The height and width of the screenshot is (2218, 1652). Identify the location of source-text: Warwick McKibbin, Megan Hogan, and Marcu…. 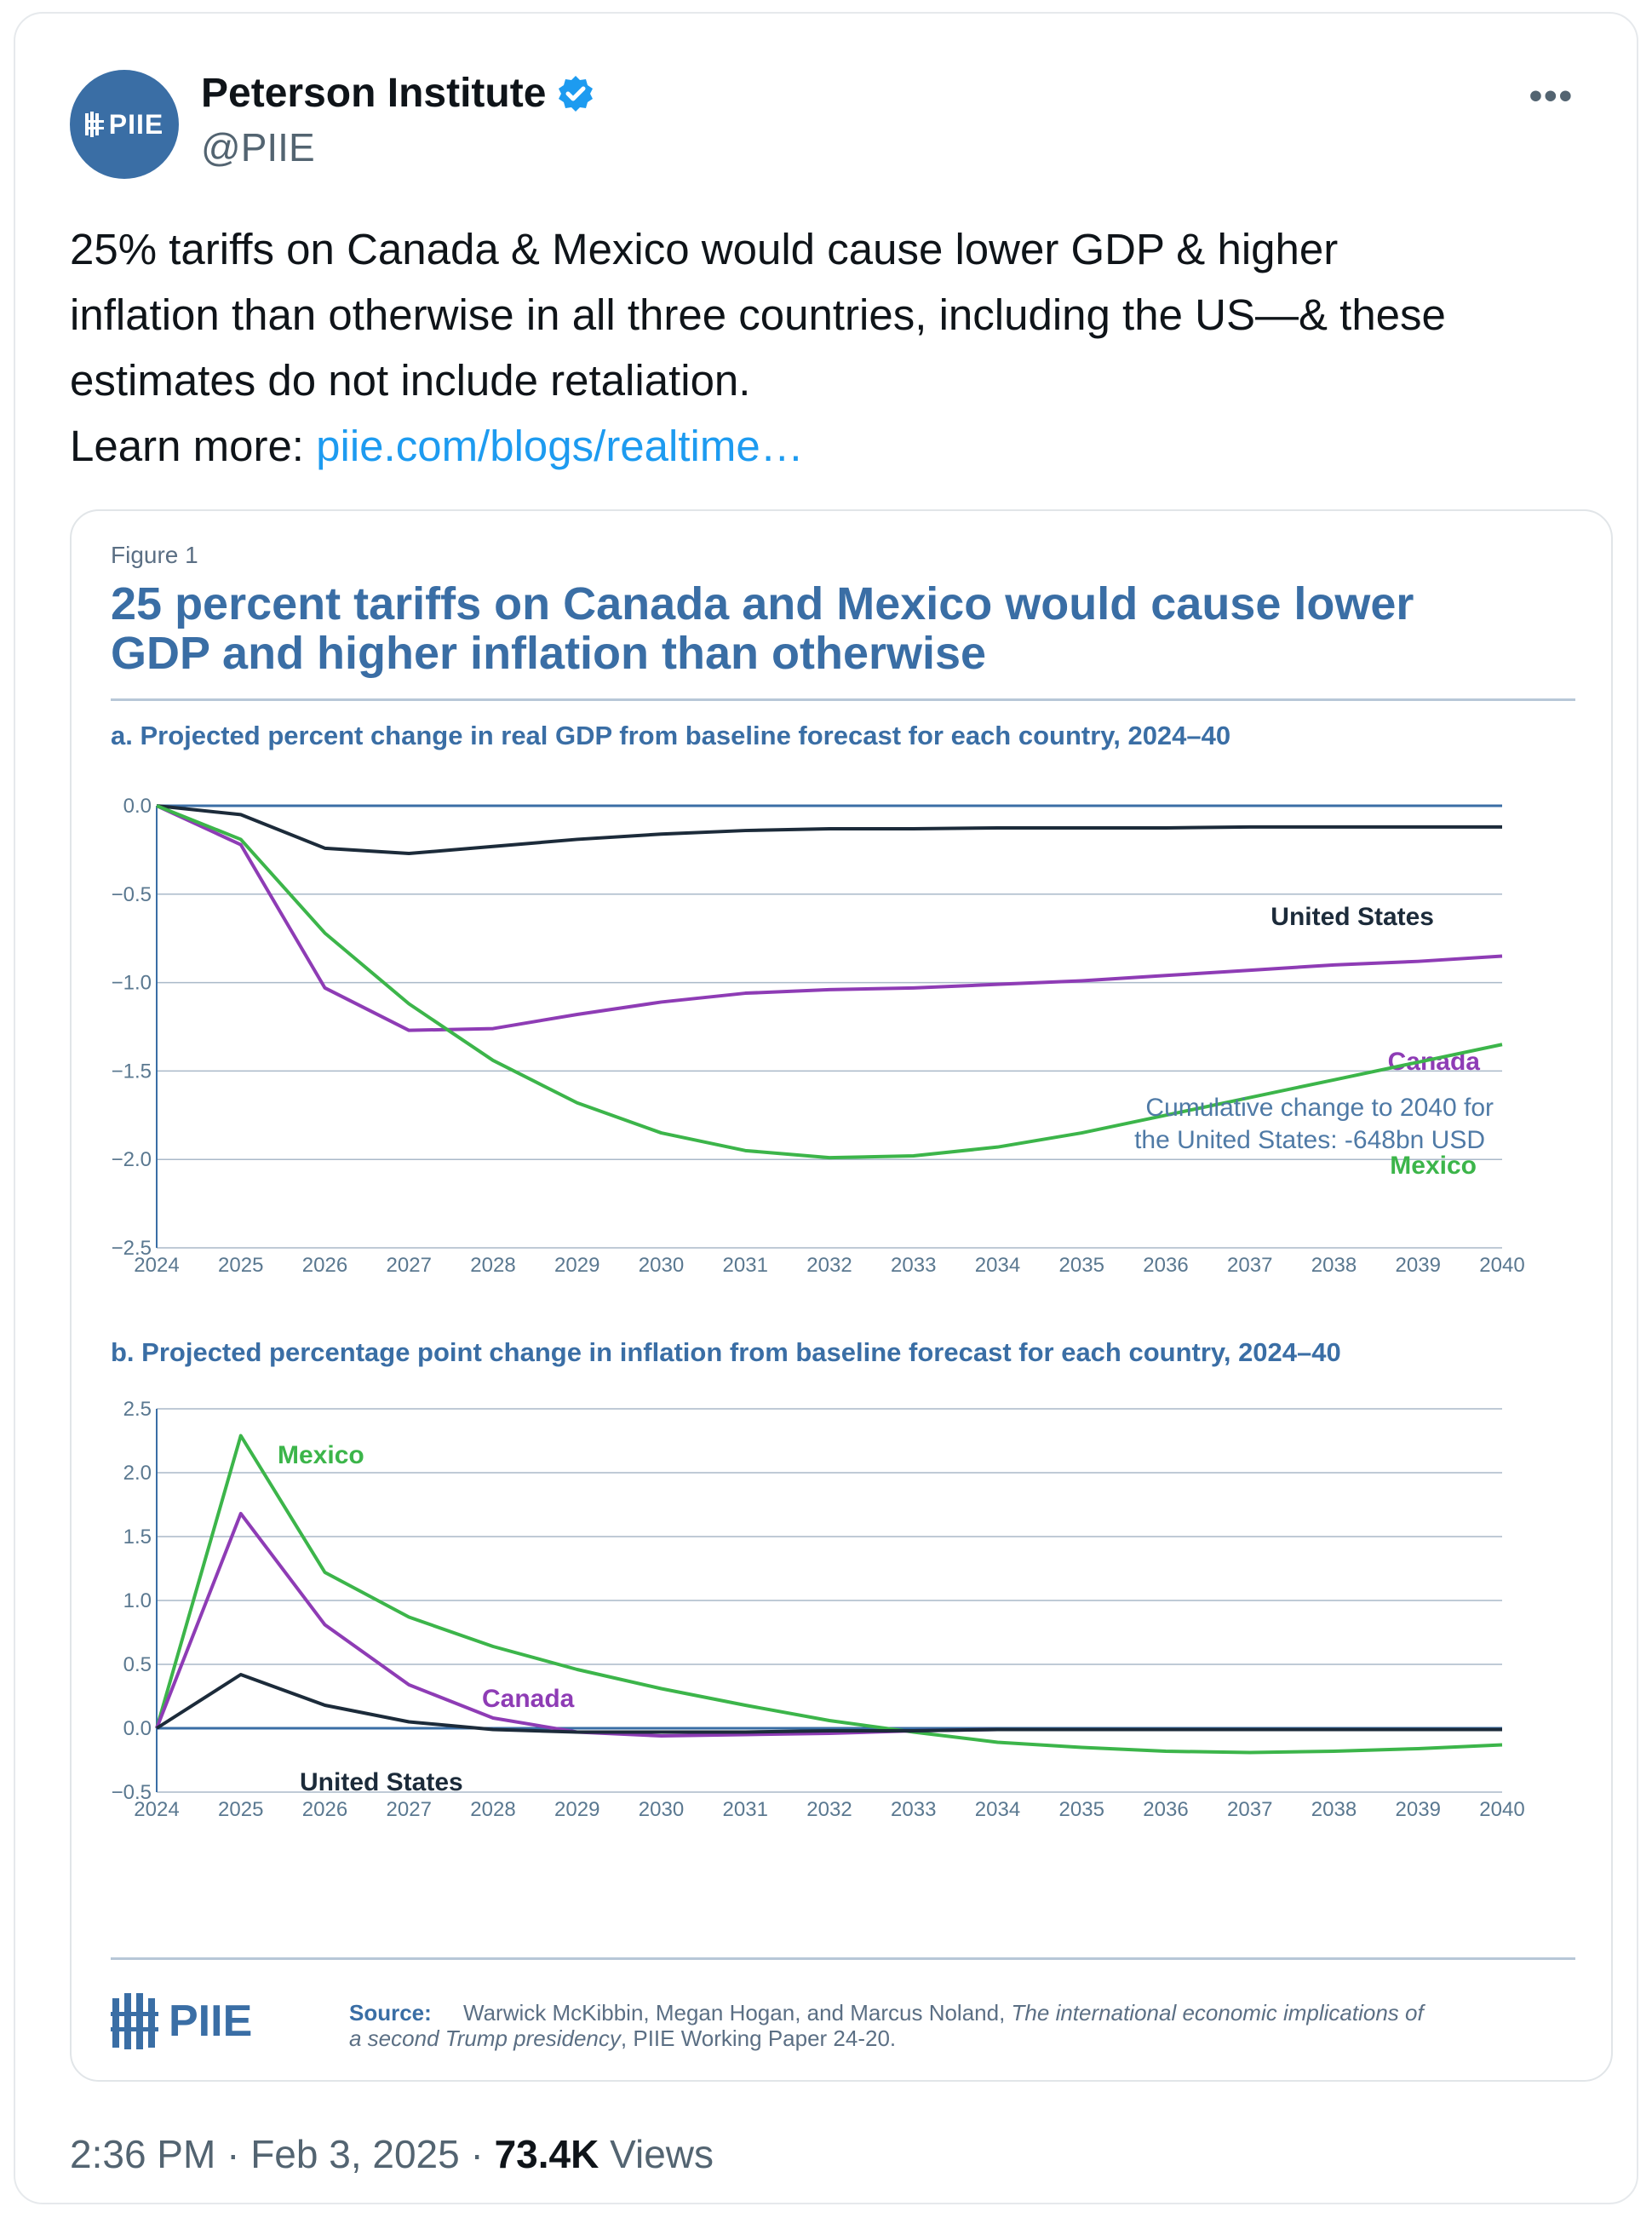
(958, 2025).